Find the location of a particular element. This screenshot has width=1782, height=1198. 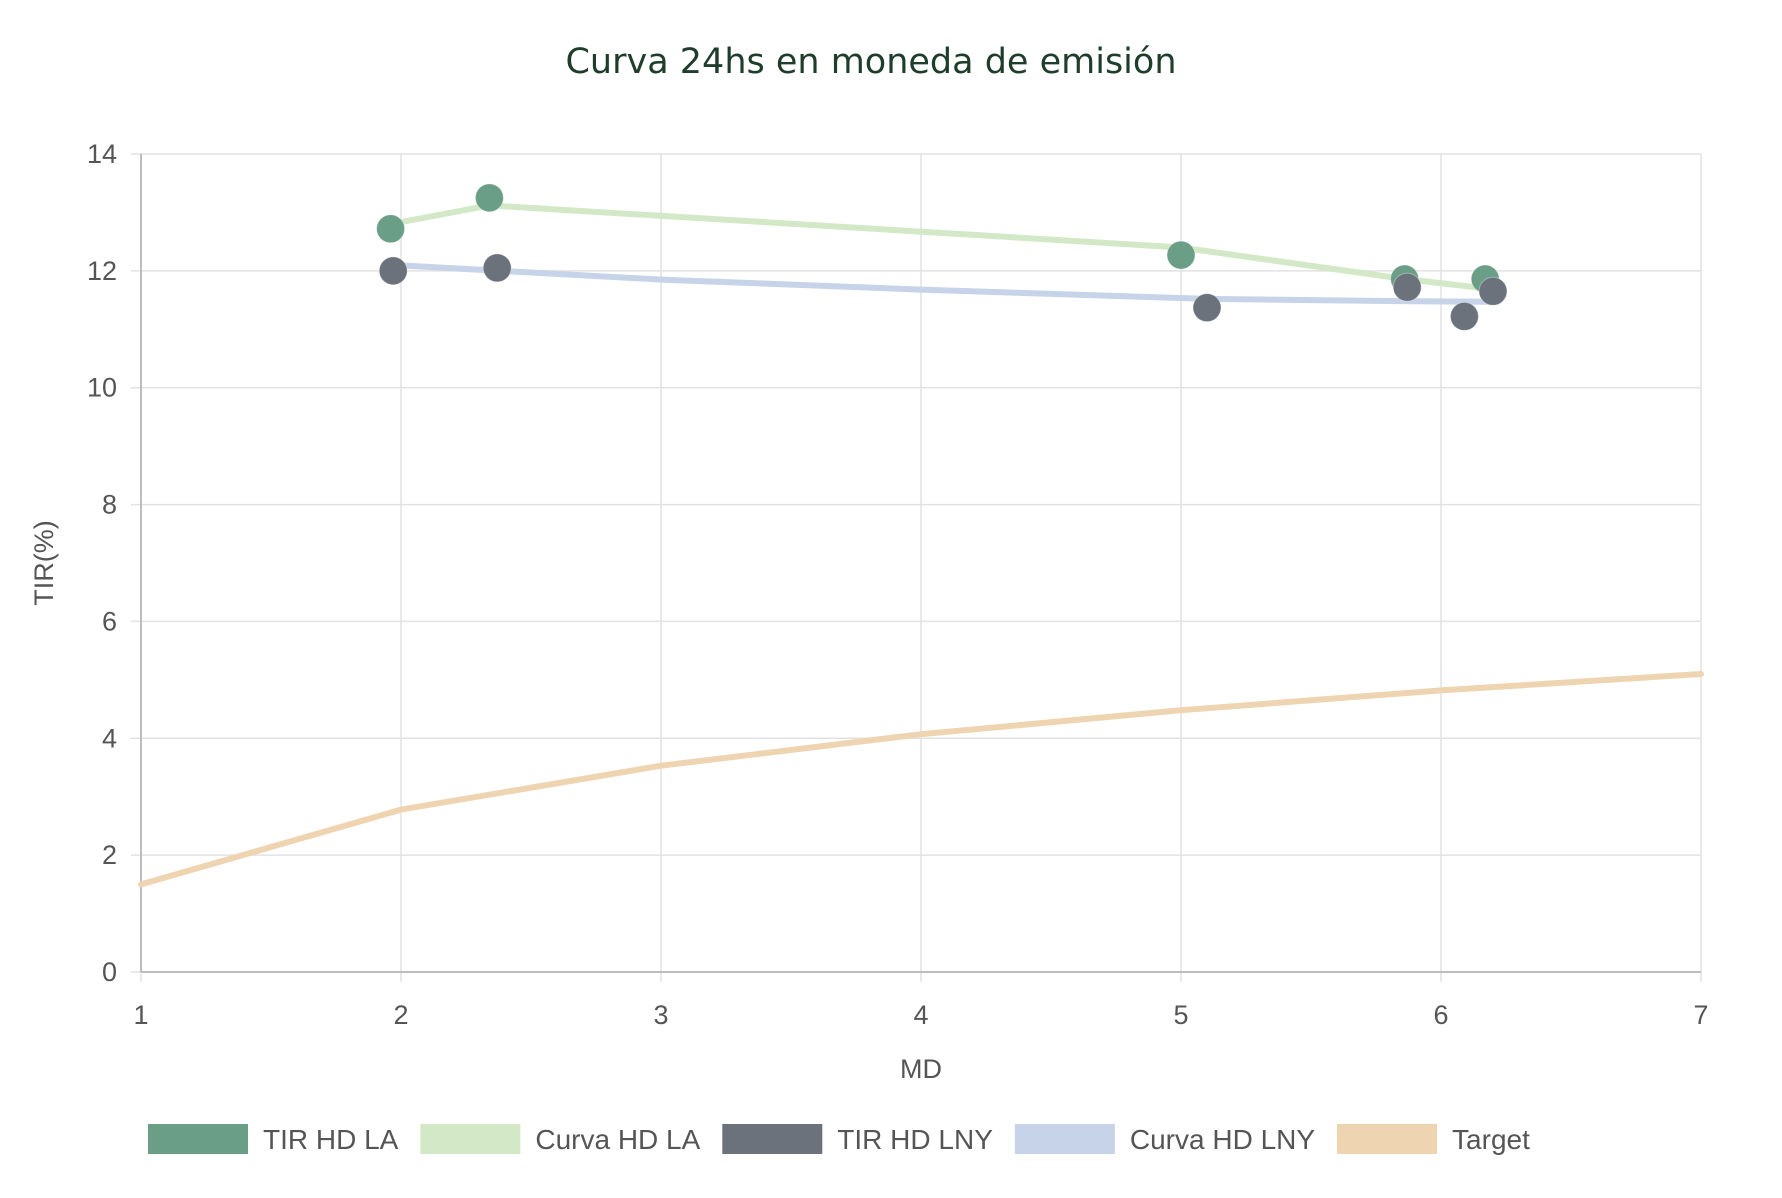

y-tick-label: 2 is located at coordinates (109, 855).